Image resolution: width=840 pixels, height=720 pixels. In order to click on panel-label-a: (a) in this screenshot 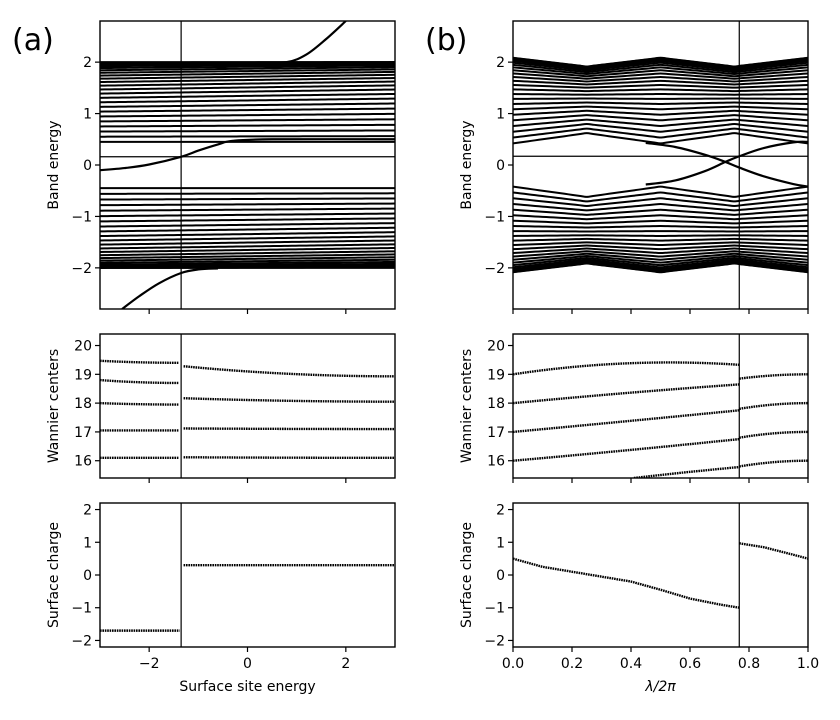, I will do `click(33, 40)`.